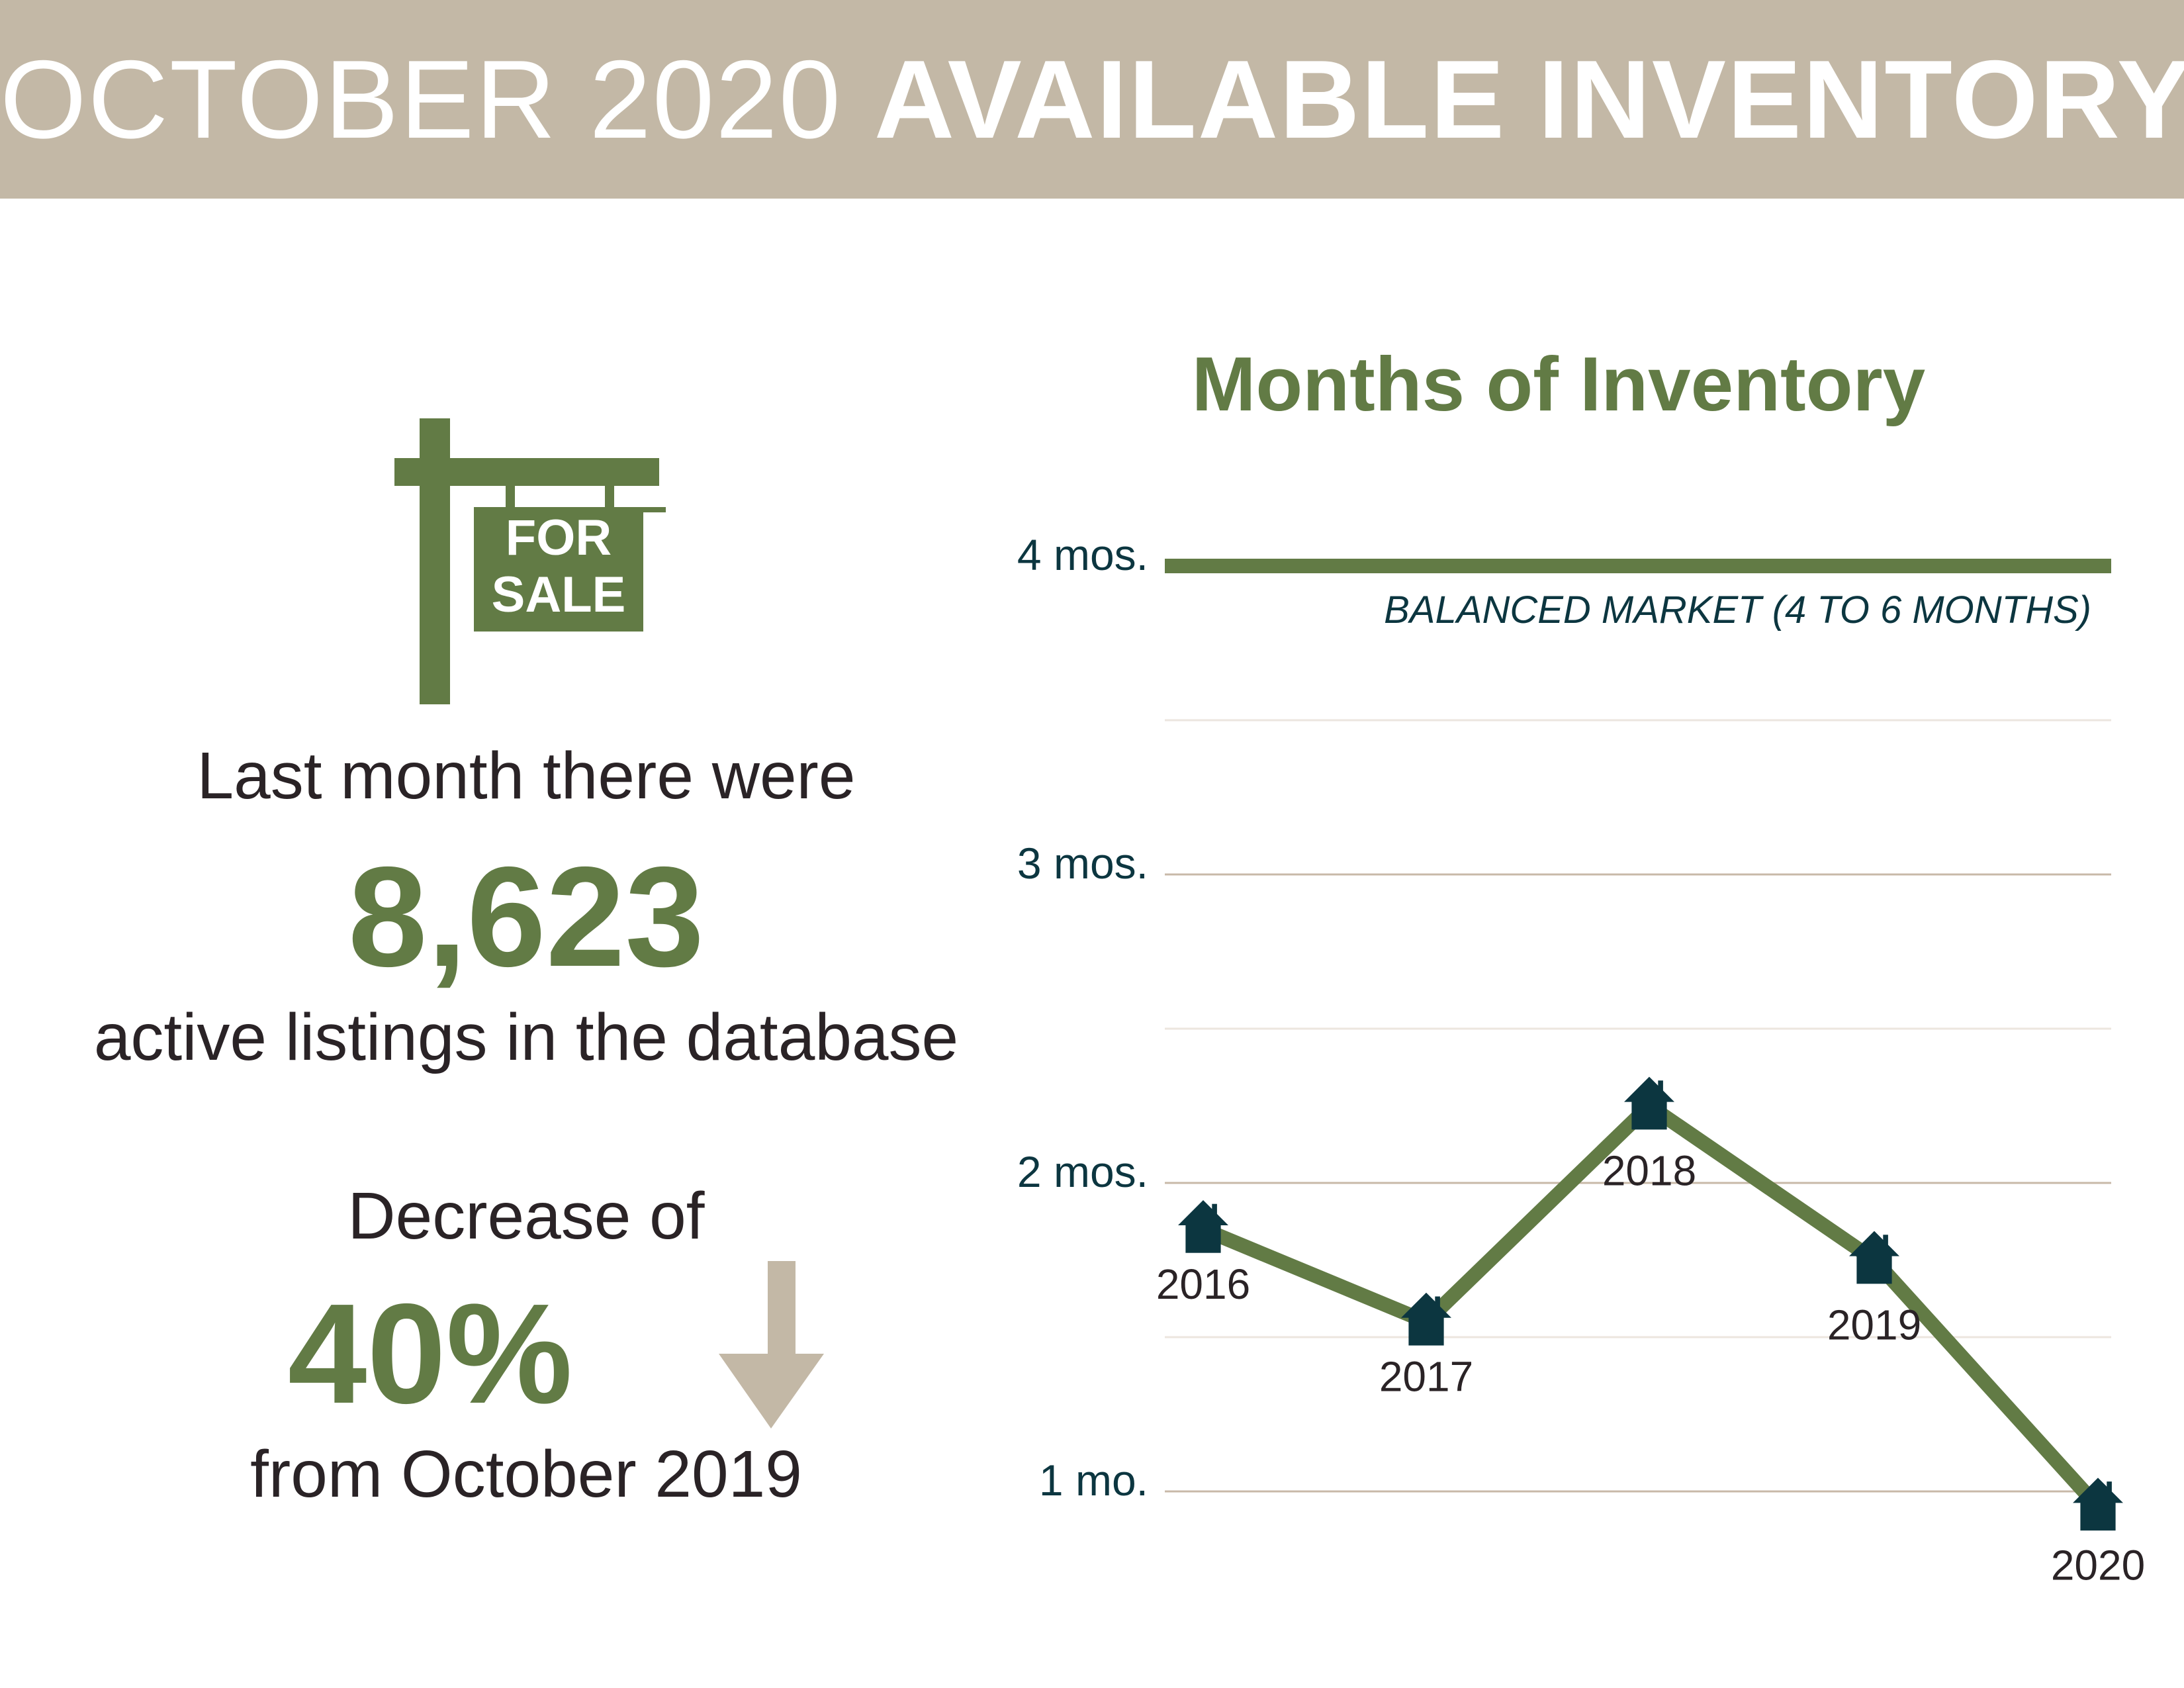 The image size is (2184, 1688). I want to click on change-value: 40%, so click(430, 1353).